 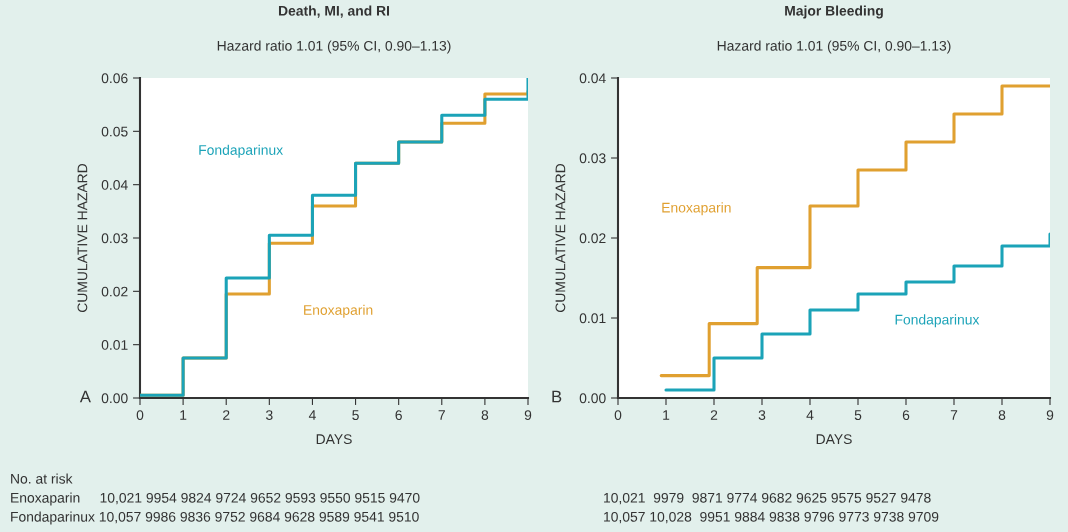 What do you see at coordinates (114, 131) in the screenshot?
I see `y-tick-label: 0.05` at bounding box center [114, 131].